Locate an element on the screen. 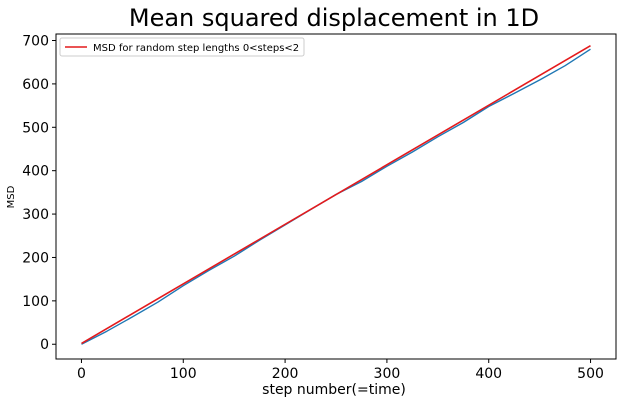 This screenshot has height=404, width=623. y-tick-label: 600 is located at coordinates (35, 85).